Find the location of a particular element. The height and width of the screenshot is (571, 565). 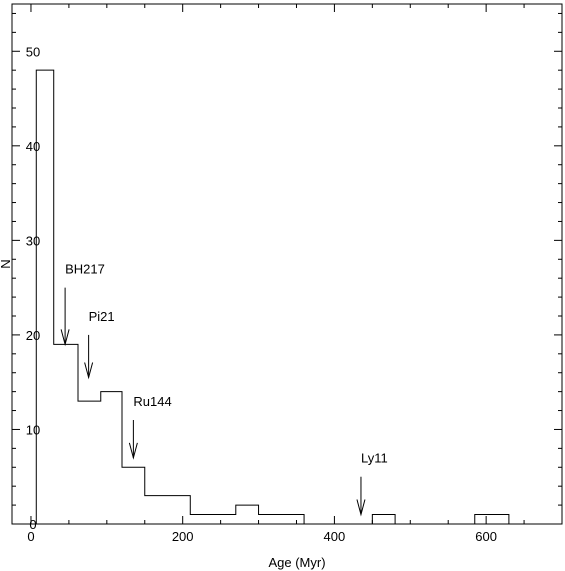

x-tick-label: 400 is located at coordinates (335, 536).